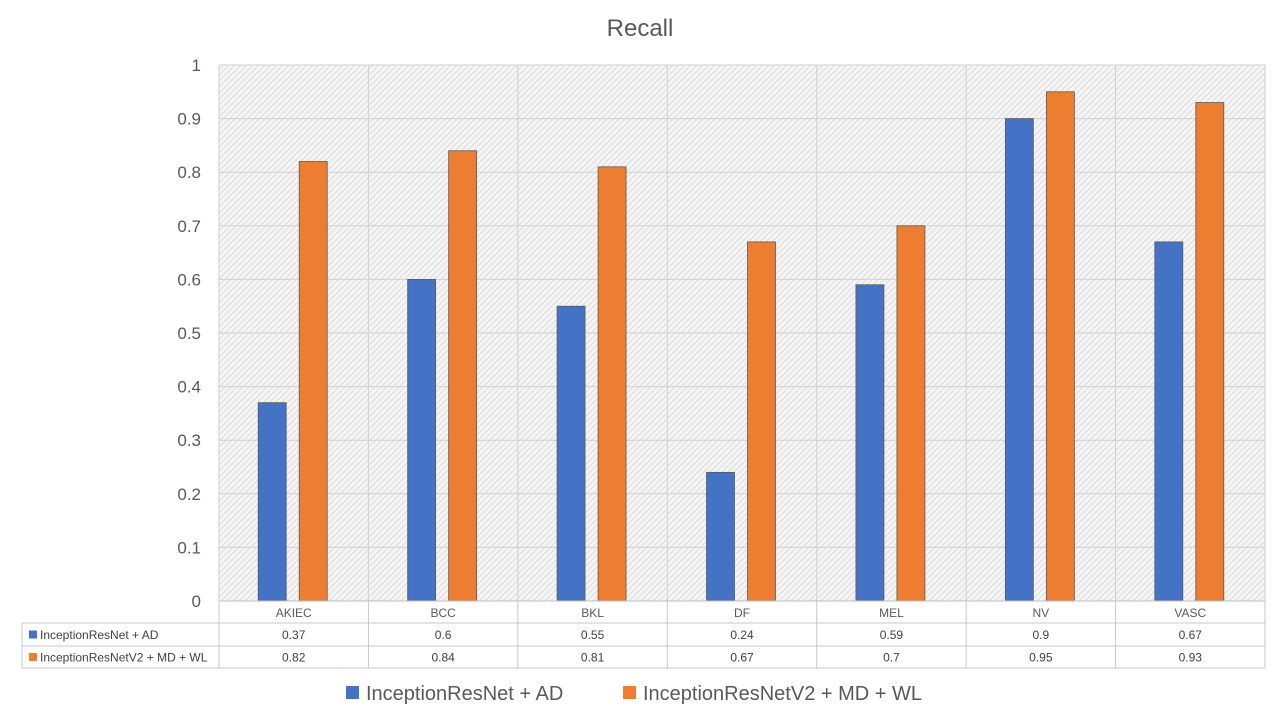 The image size is (1280, 720). Describe the element at coordinates (1190, 613) in the screenshot. I see `x-tick-label: VASC` at that location.